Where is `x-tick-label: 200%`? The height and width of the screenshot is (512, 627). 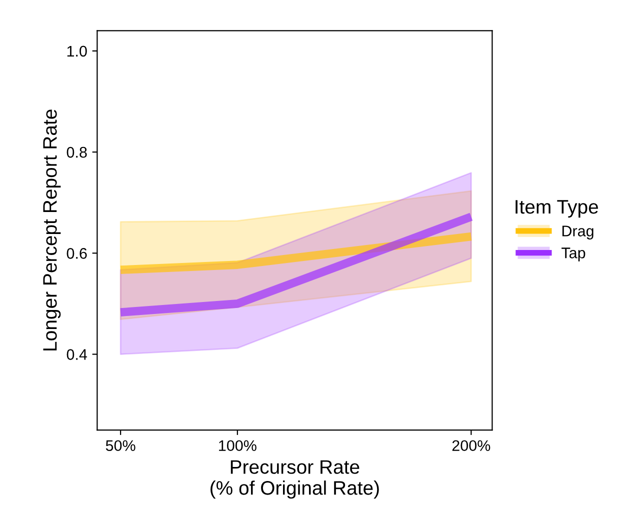
x-tick-label: 200% is located at coordinates (471, 446).